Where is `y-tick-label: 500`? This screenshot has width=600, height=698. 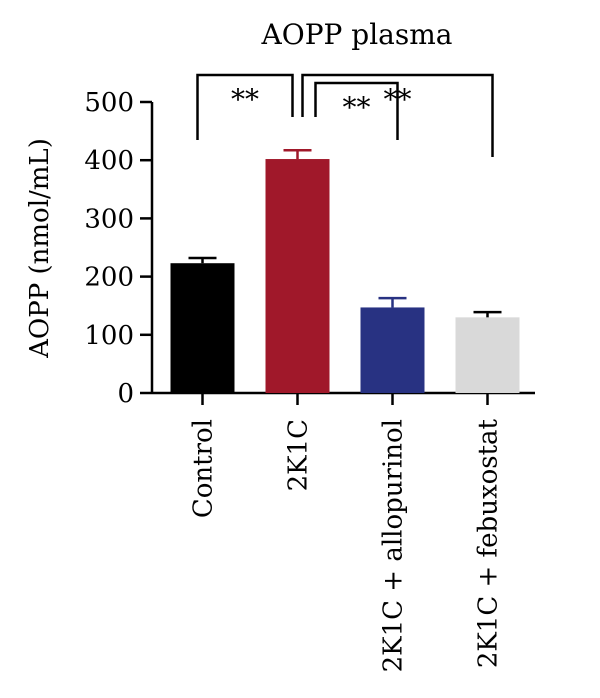
y-tick-label: 500 is located at coordinates (109, 103).